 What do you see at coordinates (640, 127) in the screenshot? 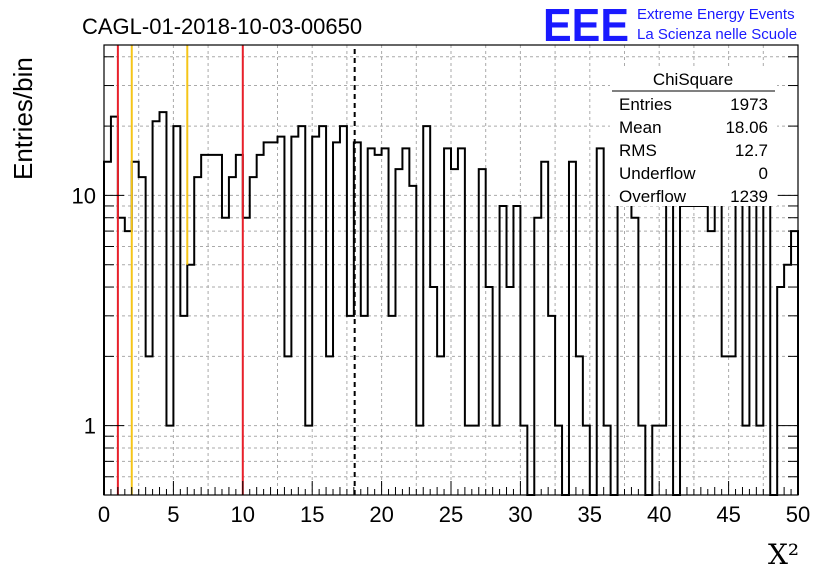
I see `stats-label: Mean` at bounding box center [640, 127].